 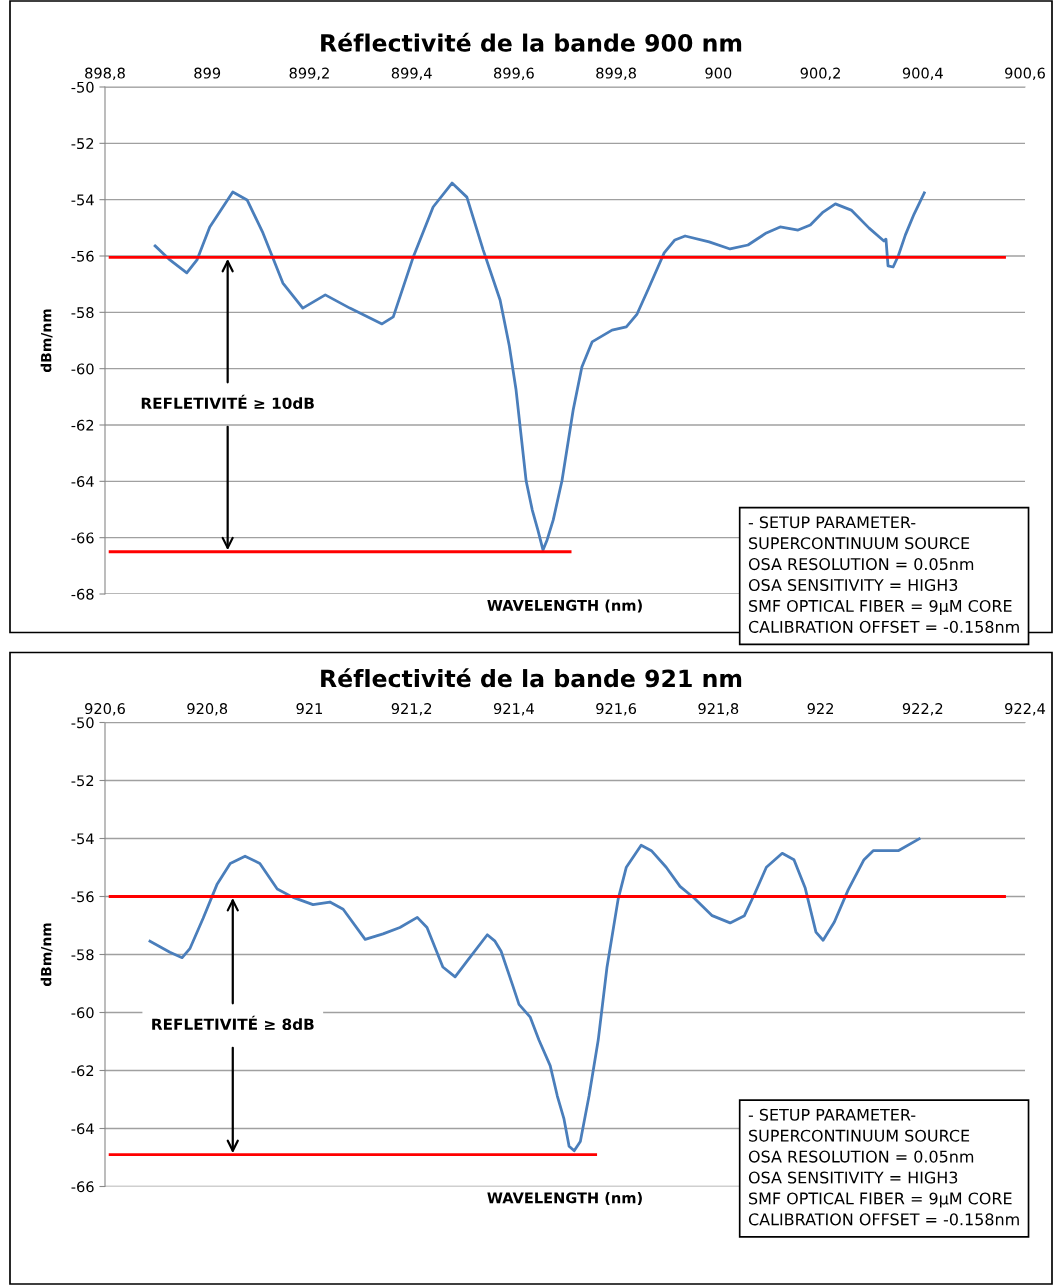 I want to click on x-tick-label: 900,2, so click(x=820, y=74).